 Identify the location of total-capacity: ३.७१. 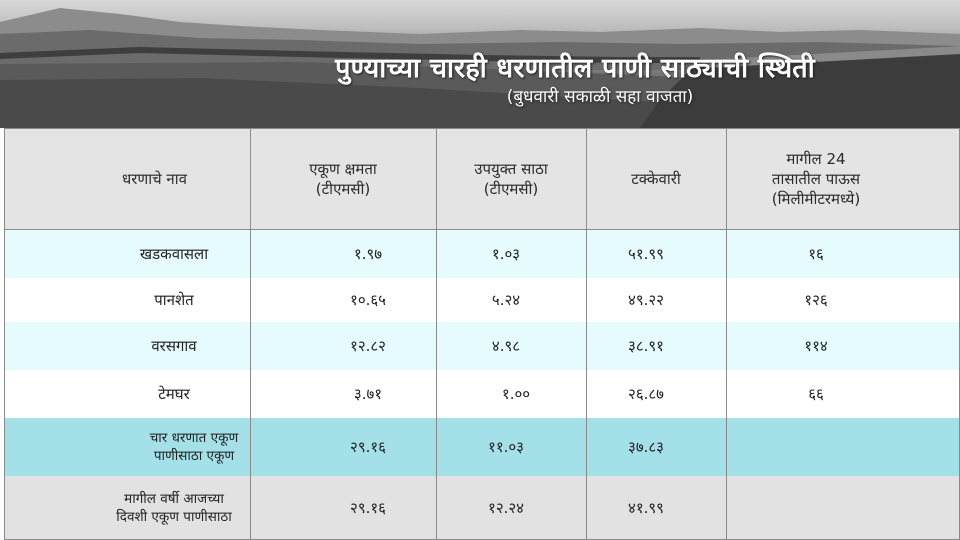
(368, 393).